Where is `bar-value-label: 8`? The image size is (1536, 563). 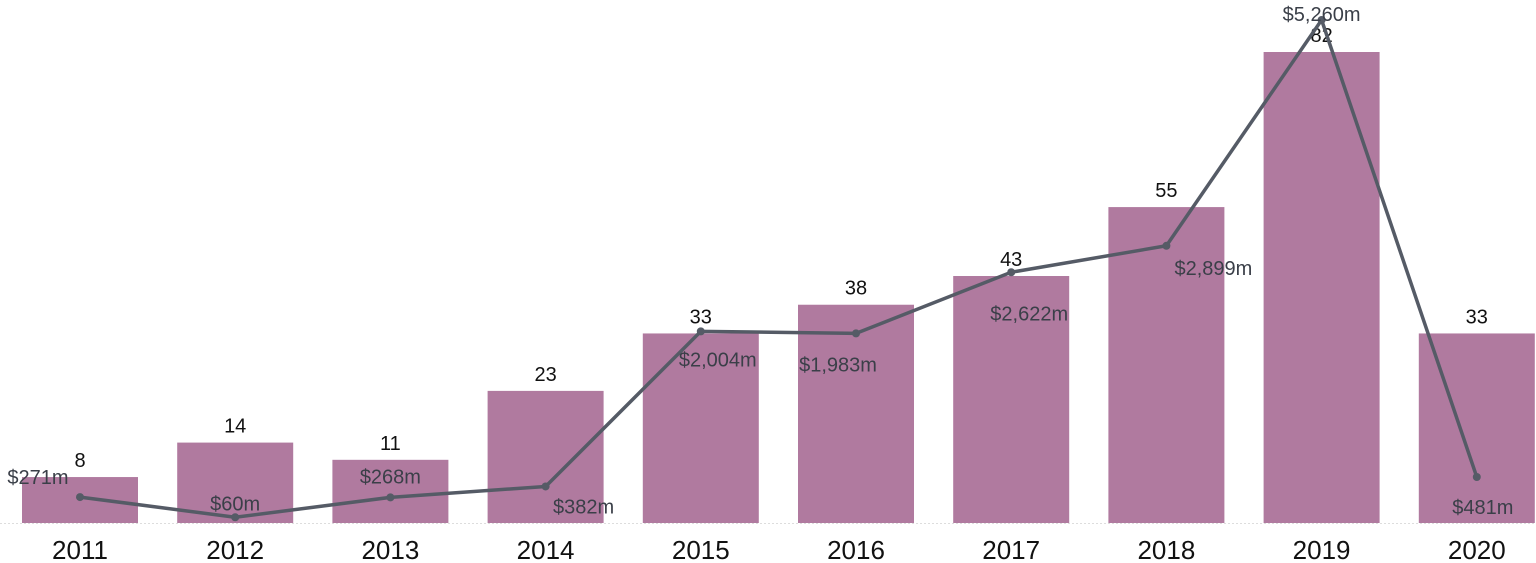
bar-value-label: 8 is located at coordinates (79, 461).